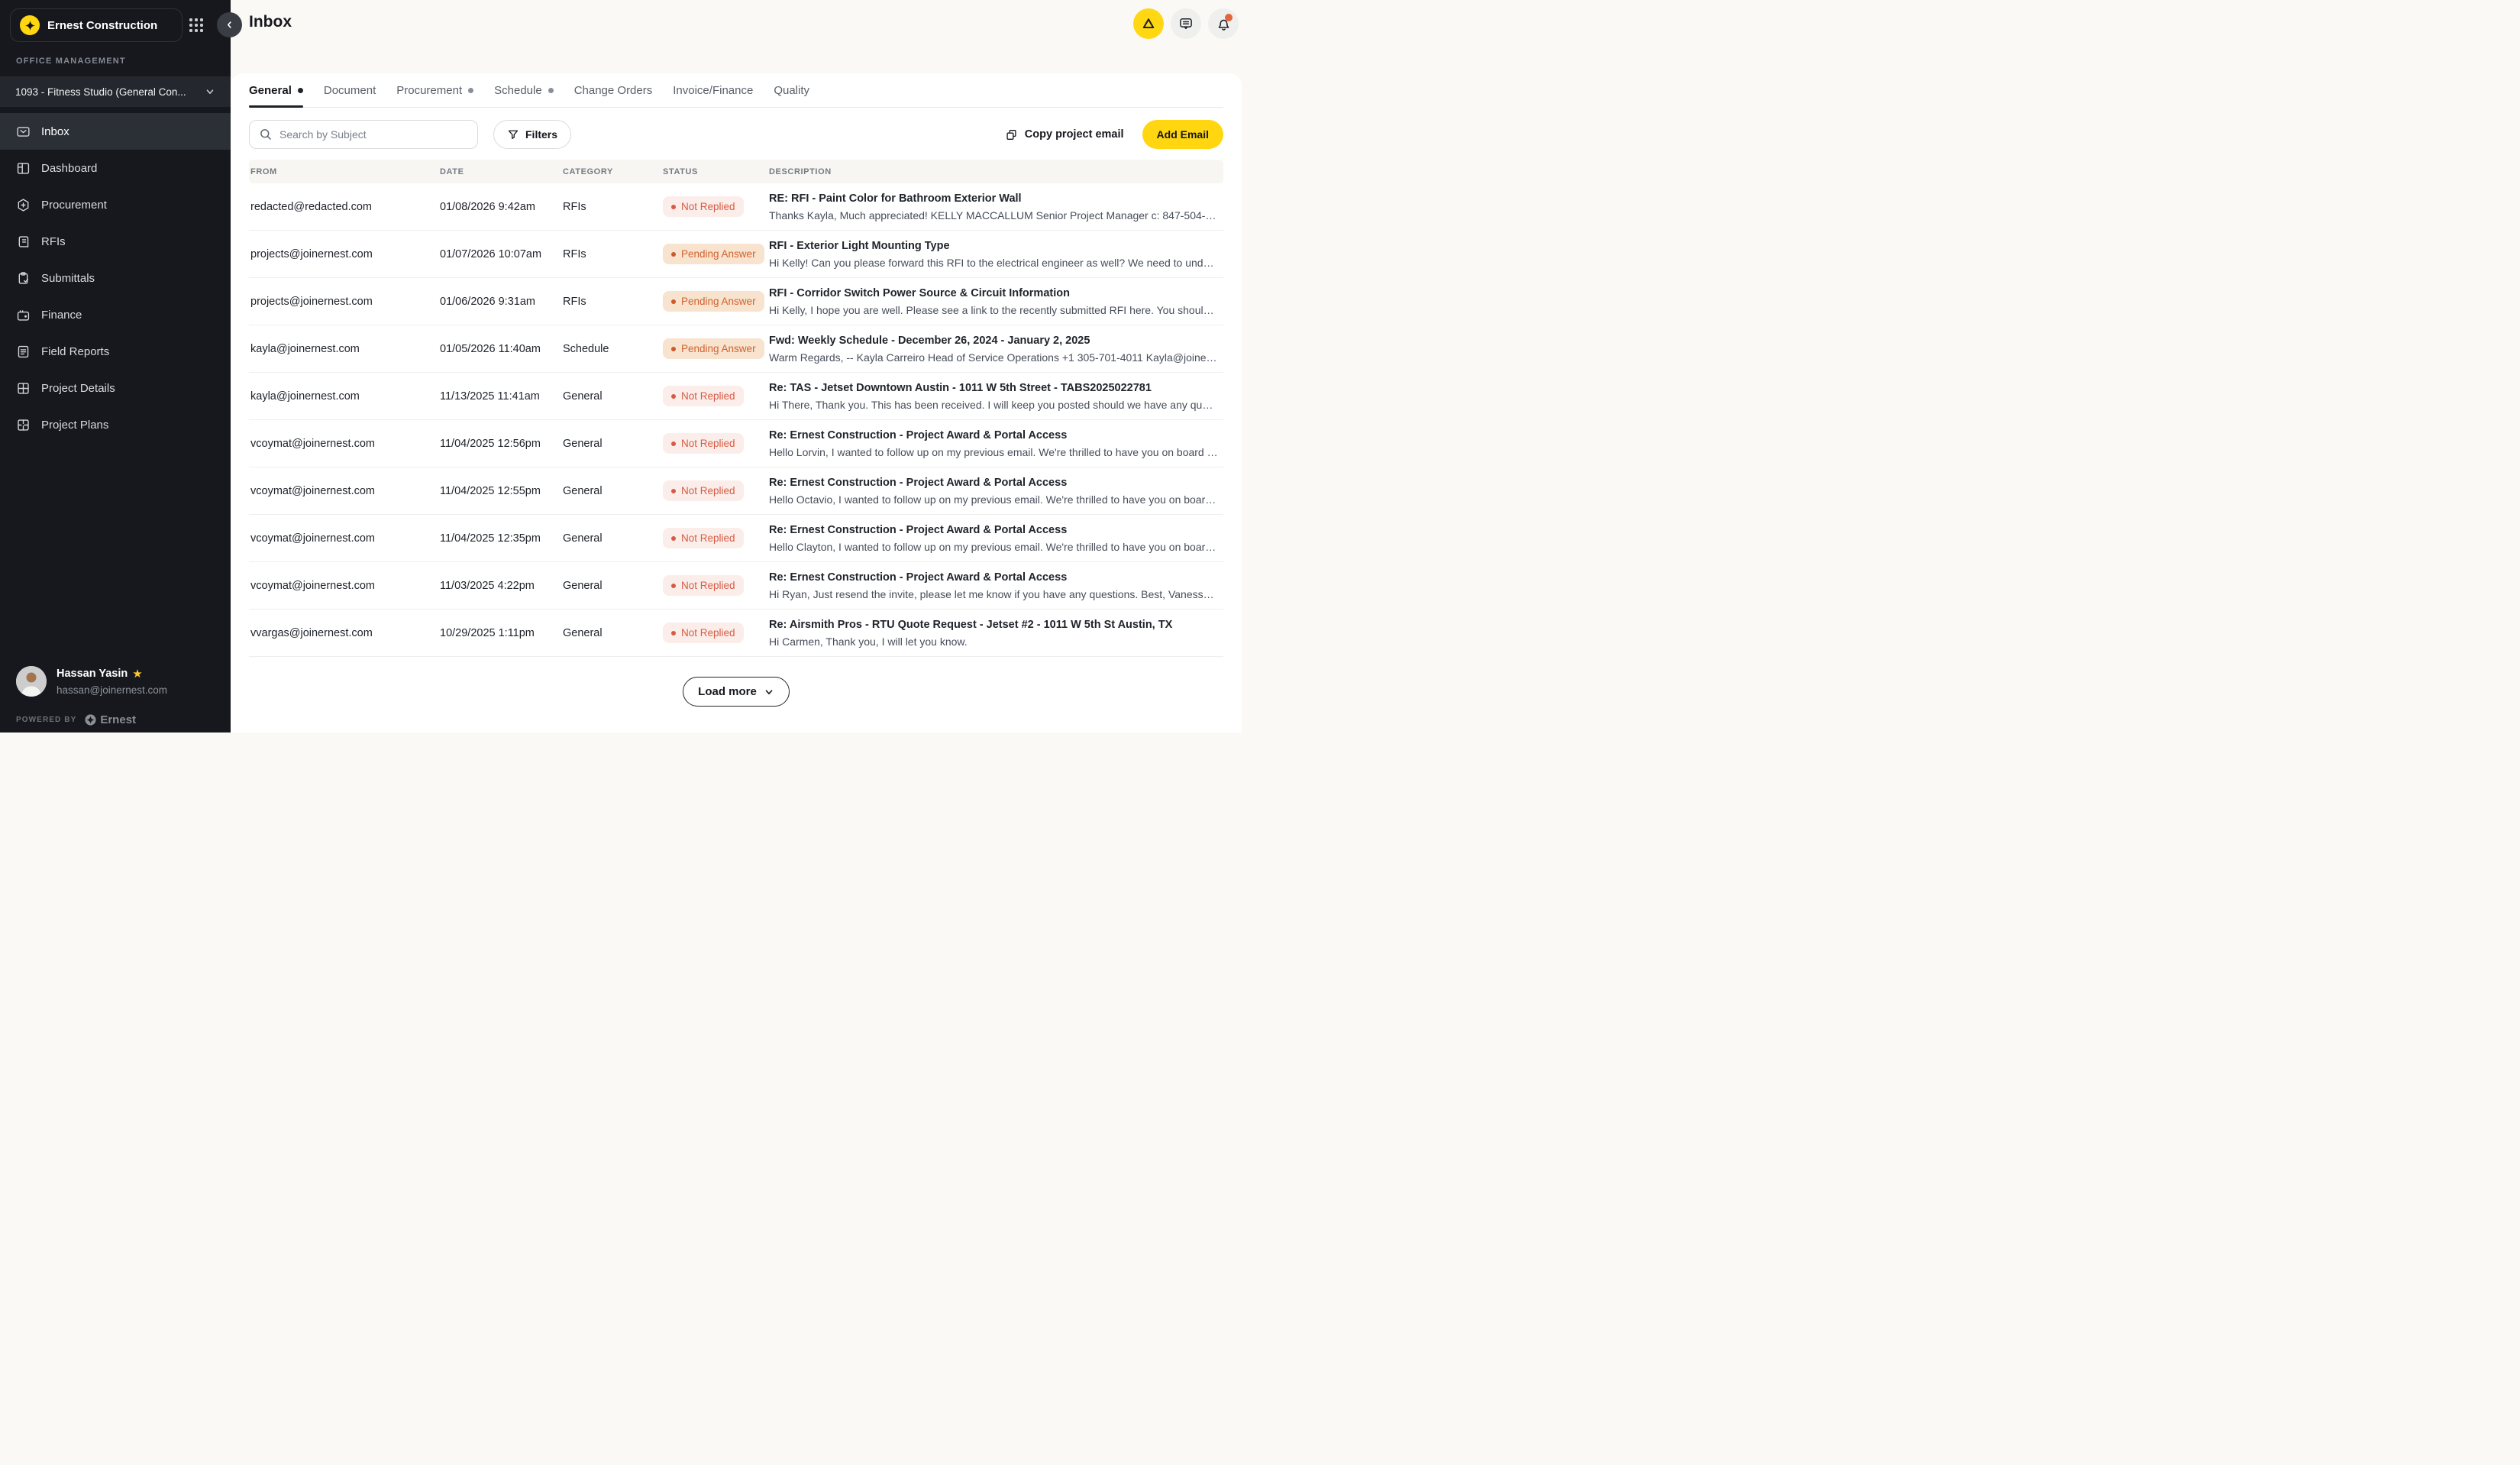  What do you see at coordinates (74, 205) in the screenshot?
I see `sidebar-item-label: Procurement` at bounding box center [74, 205].